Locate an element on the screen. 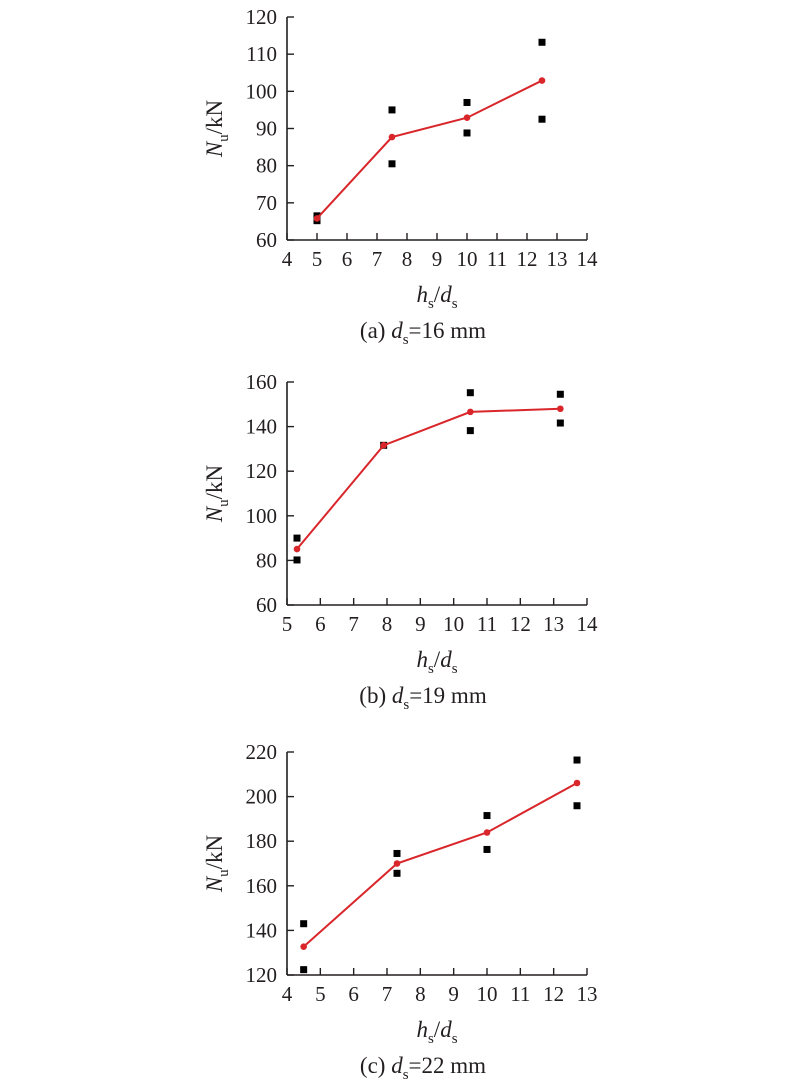 This screenshot has height=1089, width=800. x-axis-title: hs/ds is located at coordinates (436, 662).